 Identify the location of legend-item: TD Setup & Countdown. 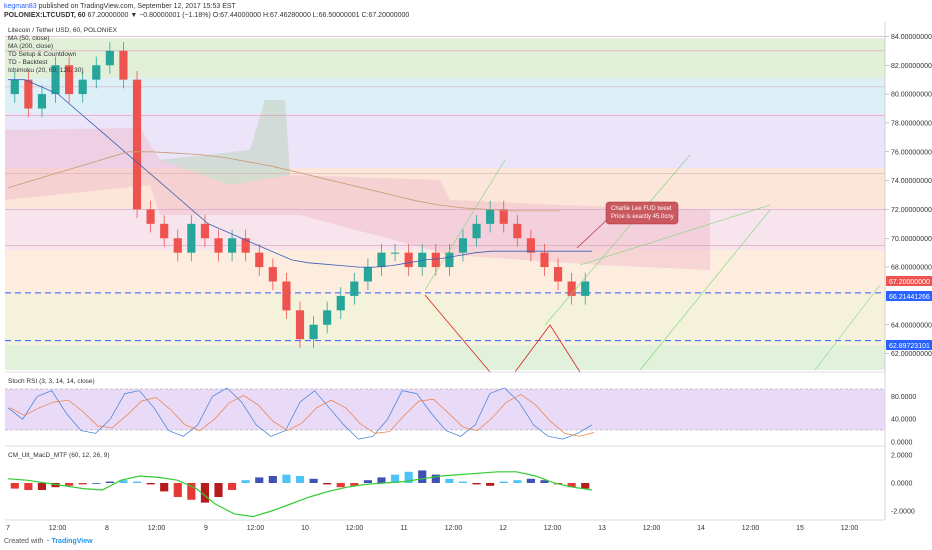
(42, 54).